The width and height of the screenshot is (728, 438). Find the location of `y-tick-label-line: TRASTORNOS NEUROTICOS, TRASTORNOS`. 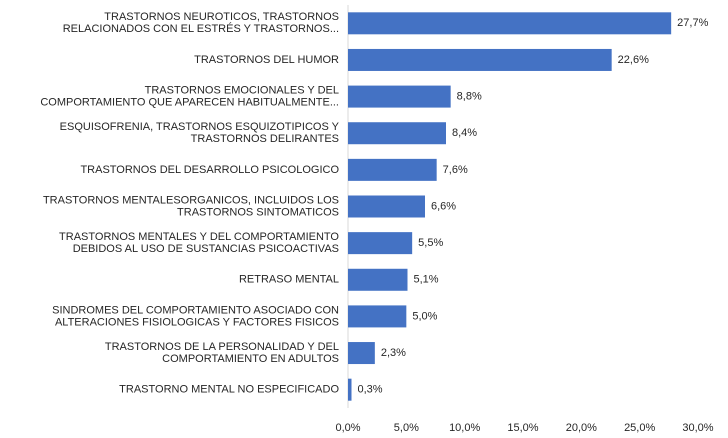

y-tick-label-line: TRASTORNOS NEUROTICOS, TRASTORNOS is located at coordinates (221, 17).